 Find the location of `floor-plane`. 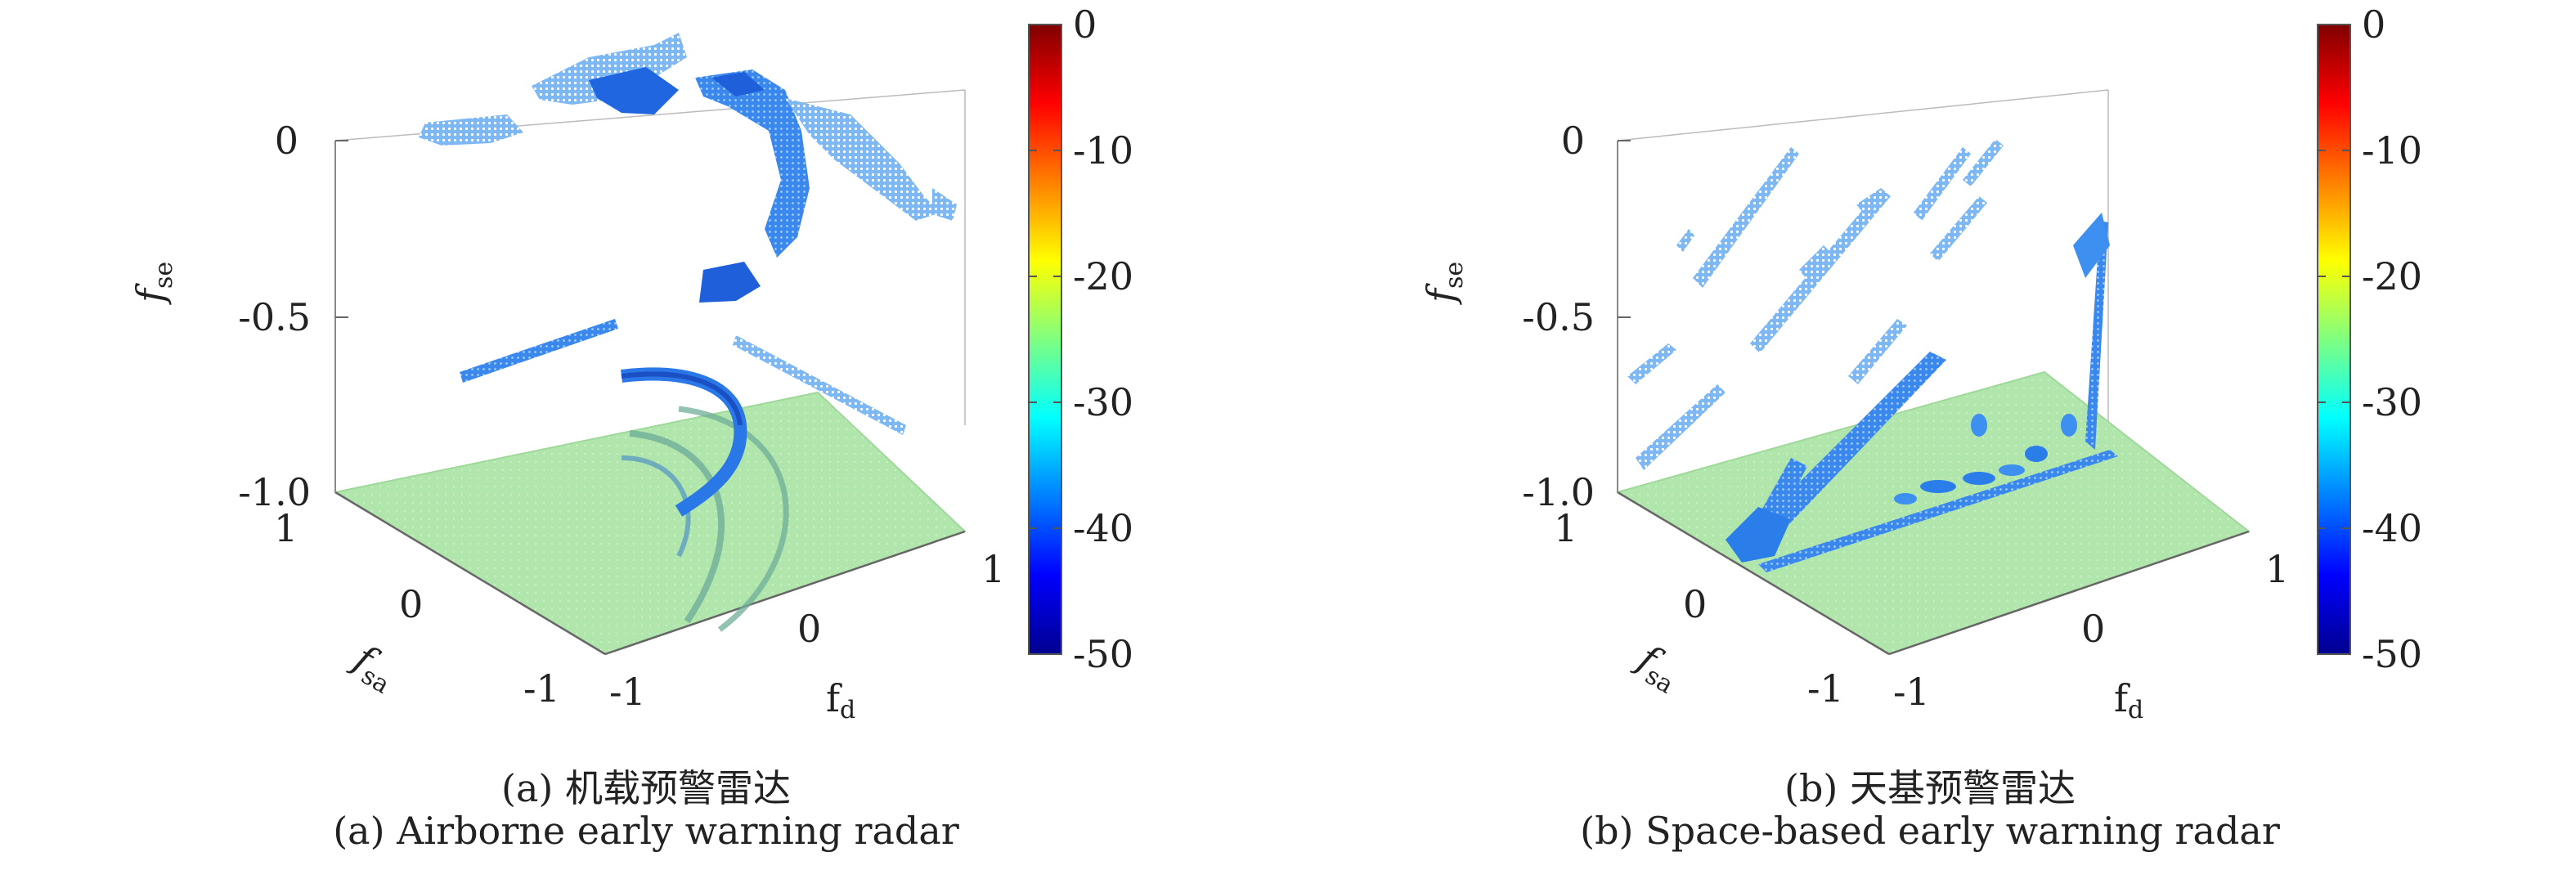

floor-plane is located at coordinates (650, 523).